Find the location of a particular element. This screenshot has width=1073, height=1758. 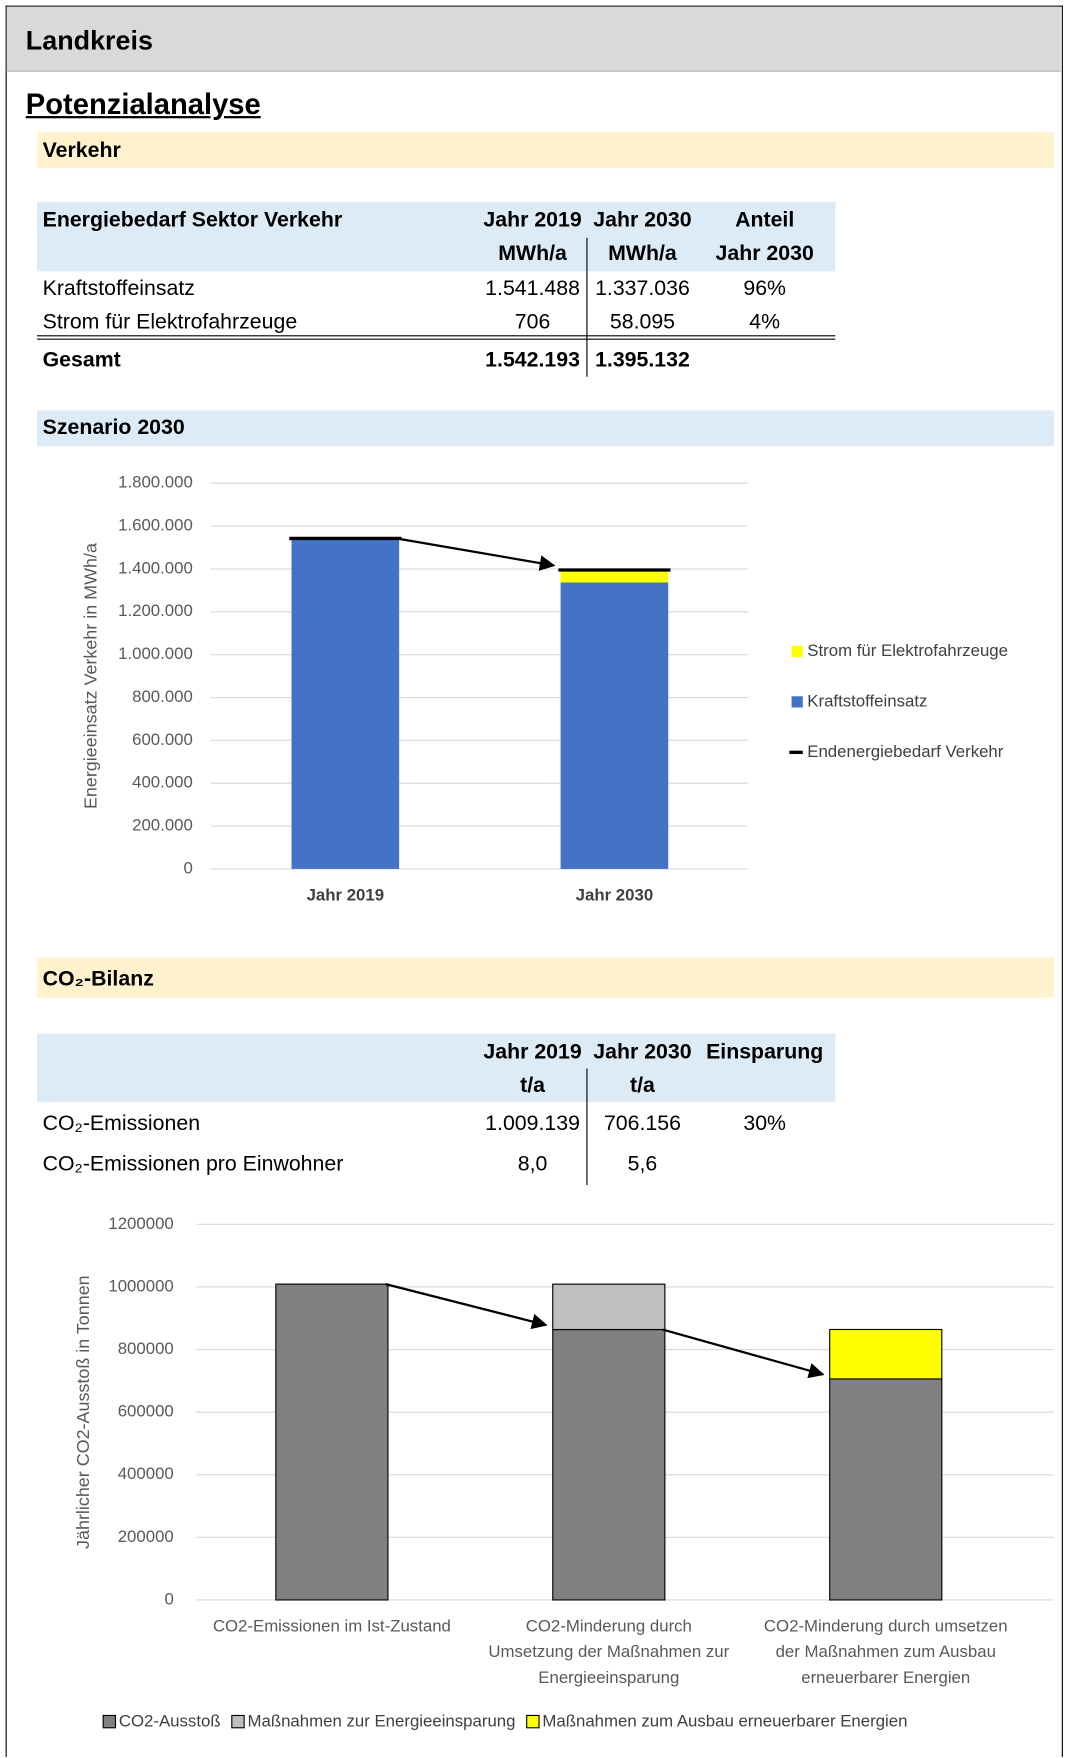

y-tick-label: 200.000 is located at coordinates (162, 825).